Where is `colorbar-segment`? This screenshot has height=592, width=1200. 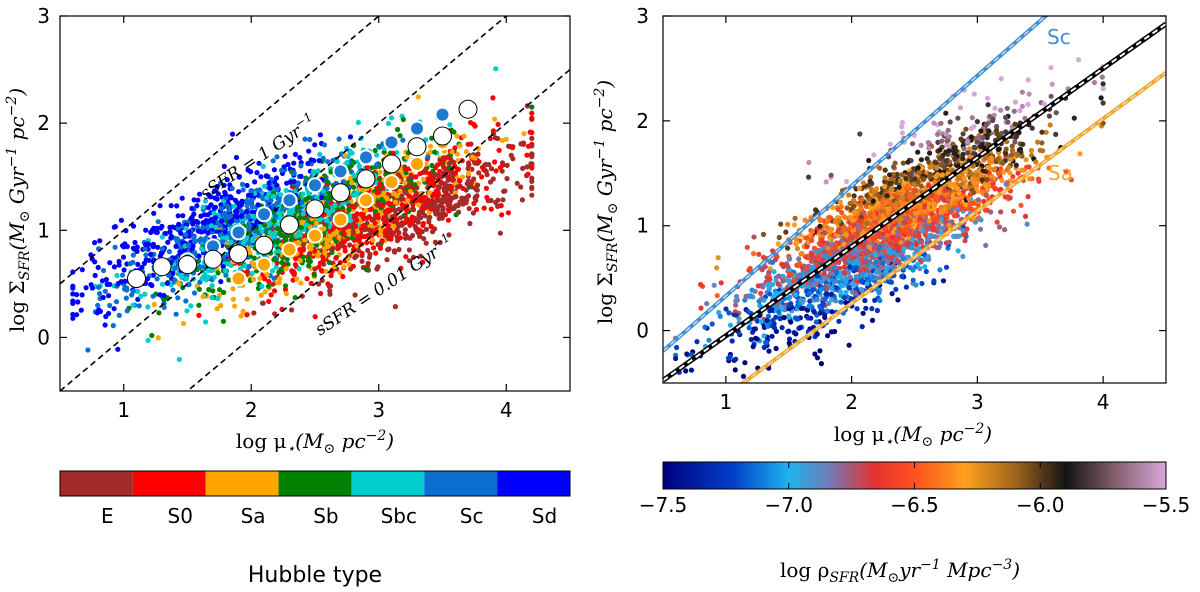 colorbar-segment is located at coordinates (96, 483).